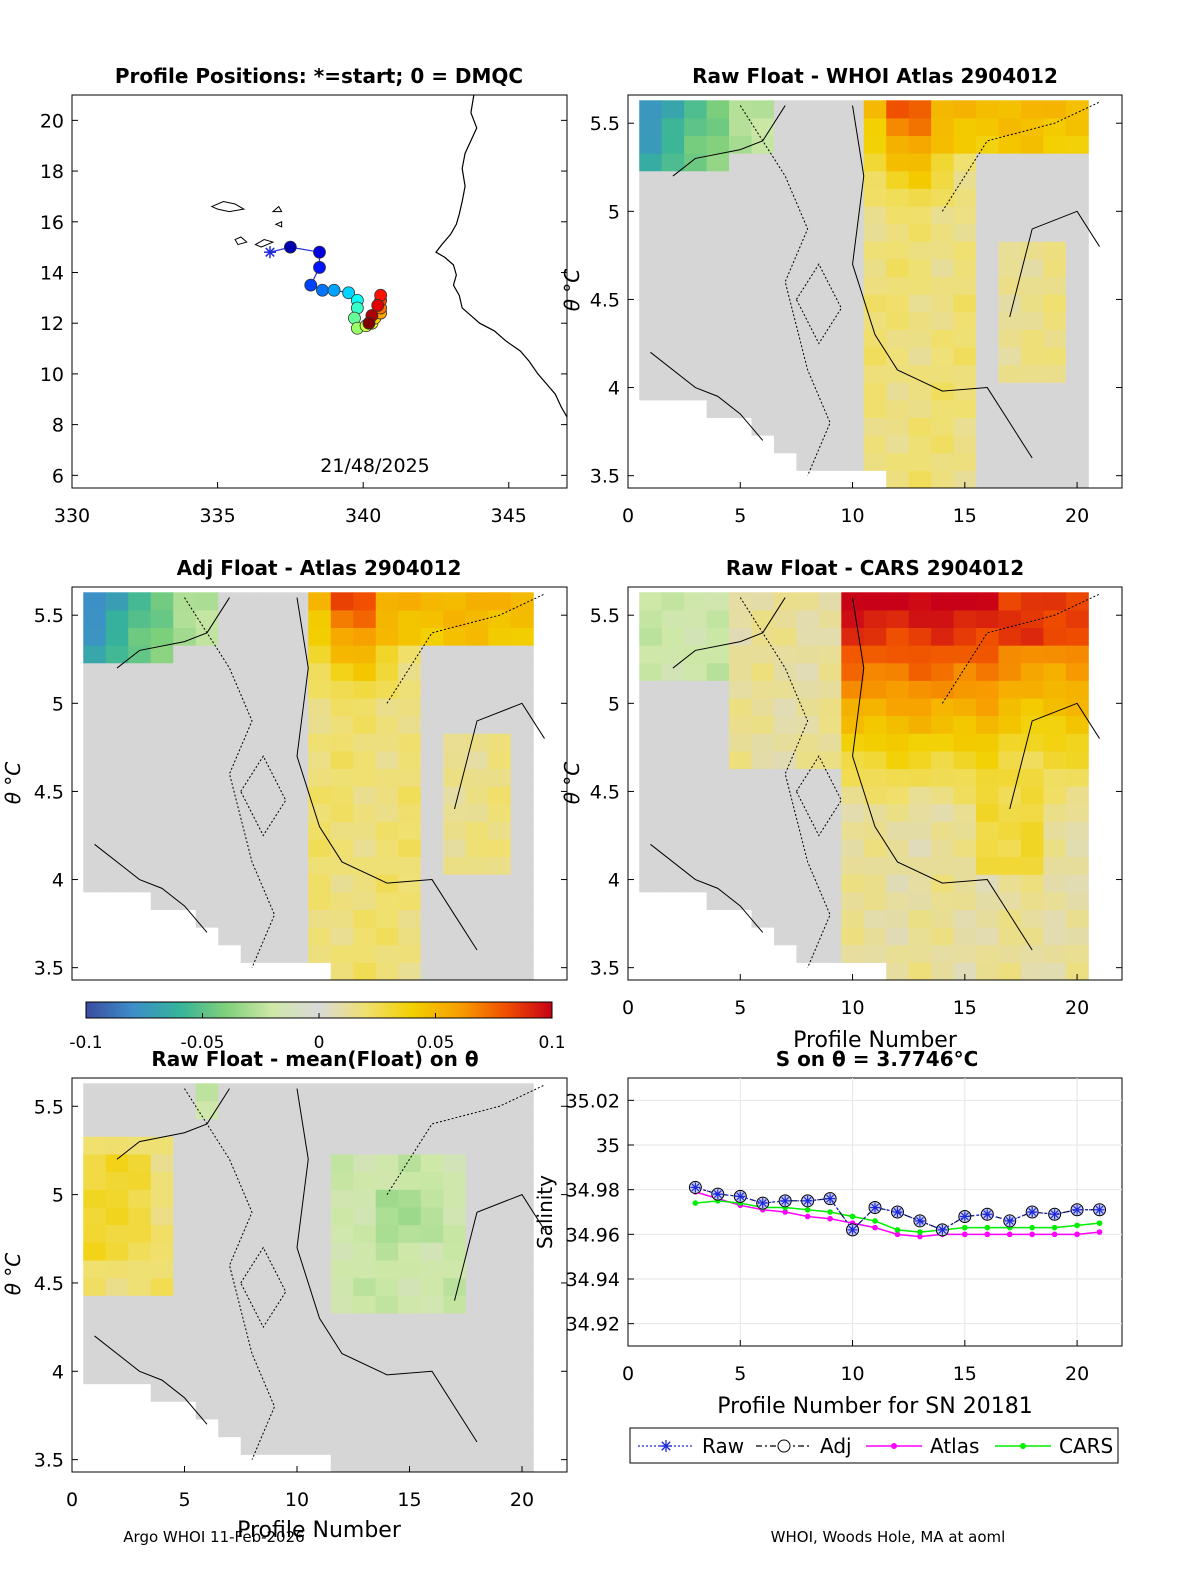 This screenshot has height=1575, width=1200. Describe the element at coordinates (52, 375) in the screenshot. I see `y-tick-label: 10` at that location.